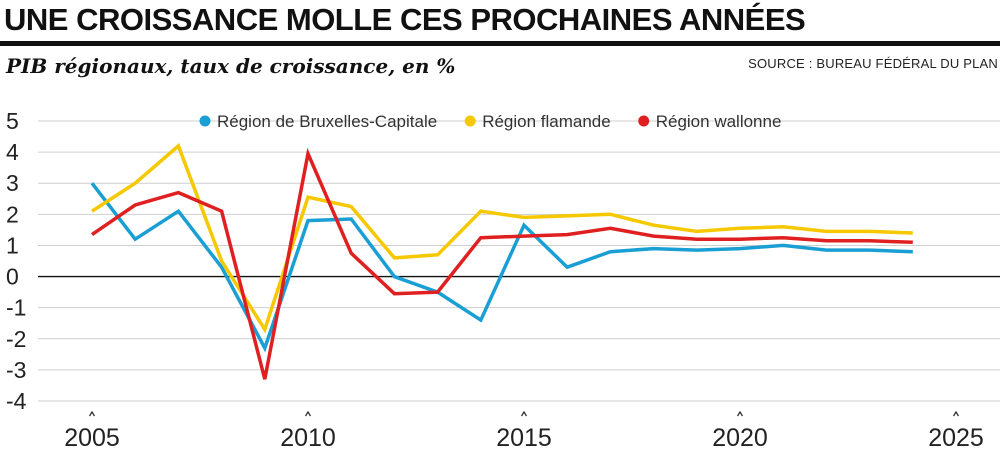 This screenshot has width=1000, height=451. I want to click on y-tick-label: 5, so click(12, 121).